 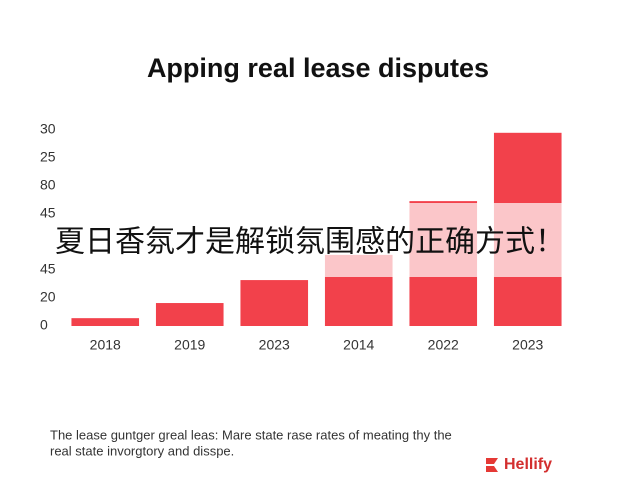 I want to click on x-tick-label: 2022, so click(x=443, y=345).